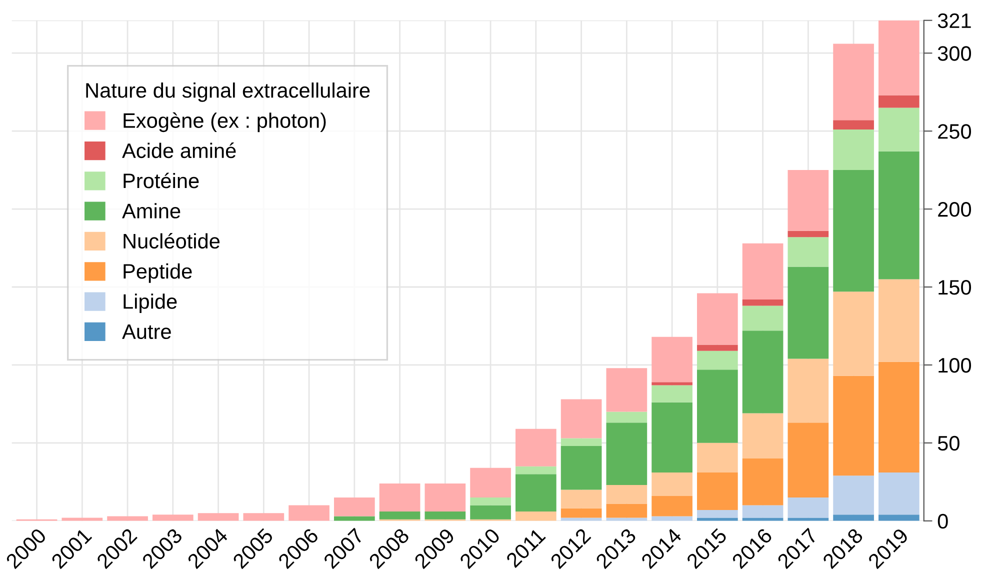  Describe the element at coordinates (943, 521) in the screenshot. I see `y-tick-label: 0` at that location.